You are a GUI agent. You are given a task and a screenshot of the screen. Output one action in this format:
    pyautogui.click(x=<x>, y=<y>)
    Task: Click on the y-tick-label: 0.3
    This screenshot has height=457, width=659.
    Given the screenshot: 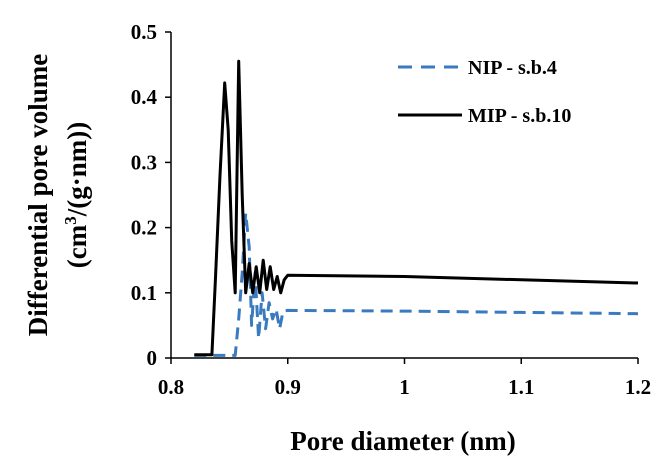 What is the action you would take?
    pyautogui.click(x=144, y=162)
    